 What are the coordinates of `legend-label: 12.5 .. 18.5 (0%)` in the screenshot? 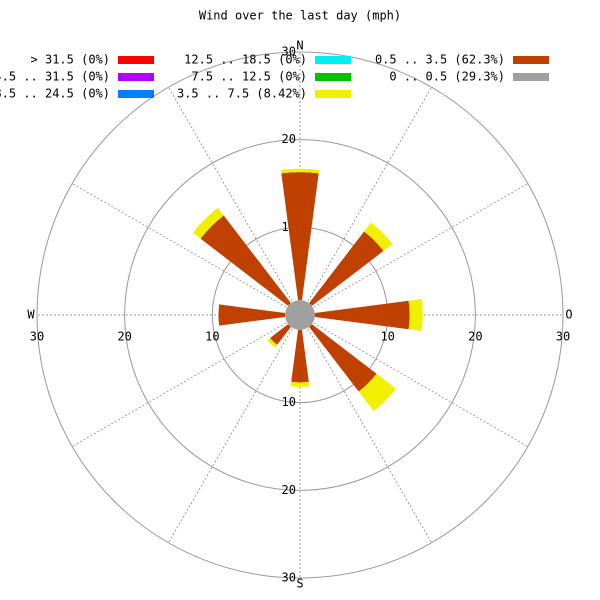 It's located at (245, 60).